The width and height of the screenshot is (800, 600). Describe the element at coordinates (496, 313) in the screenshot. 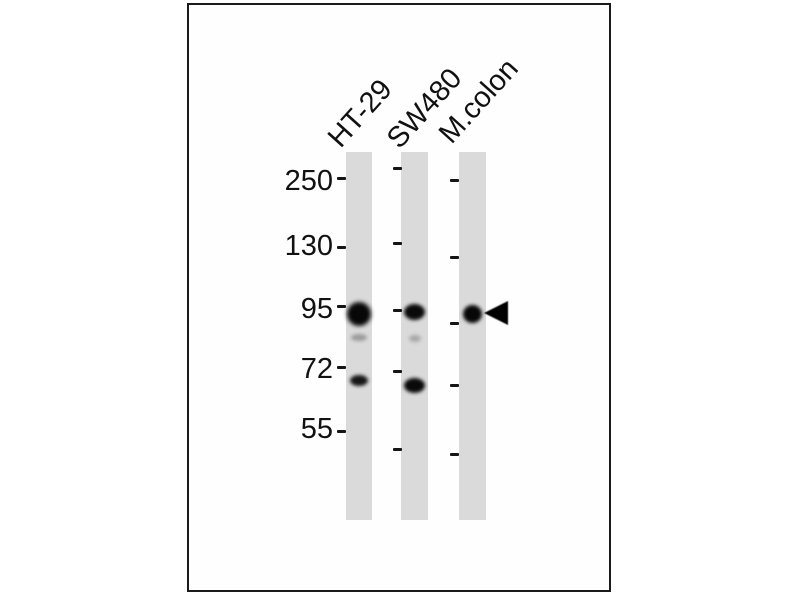

I see `arrowhead-left-icon` at that location.